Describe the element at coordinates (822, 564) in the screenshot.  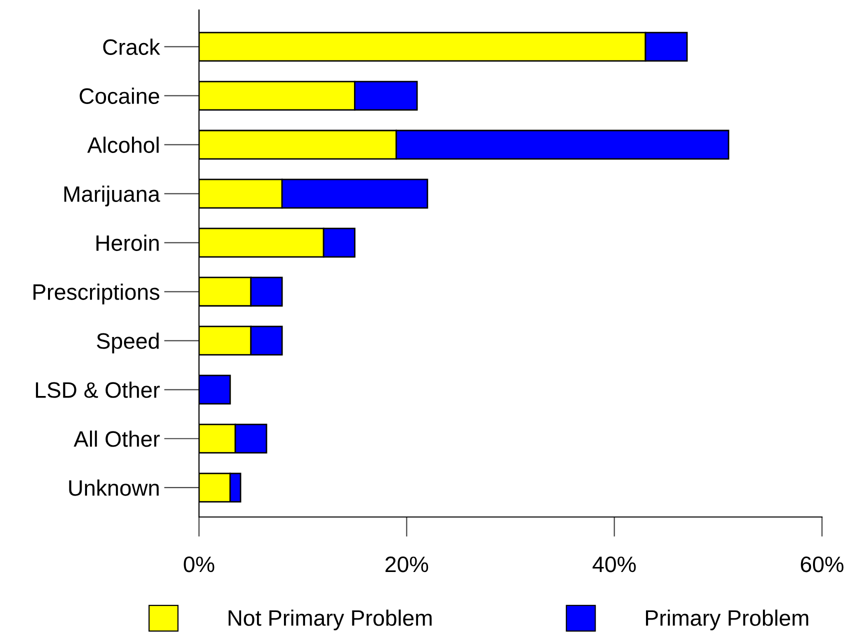
I see `x-tick-label: 60%` at that location.